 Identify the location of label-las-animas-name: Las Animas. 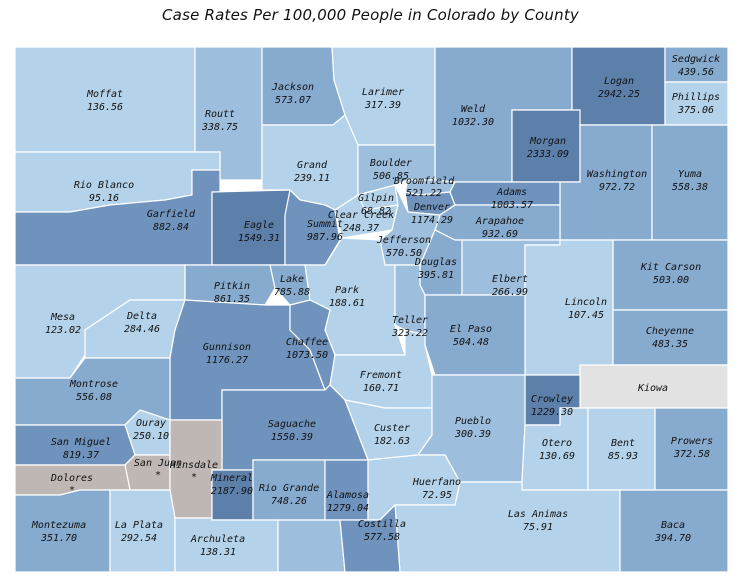
(538, 514).